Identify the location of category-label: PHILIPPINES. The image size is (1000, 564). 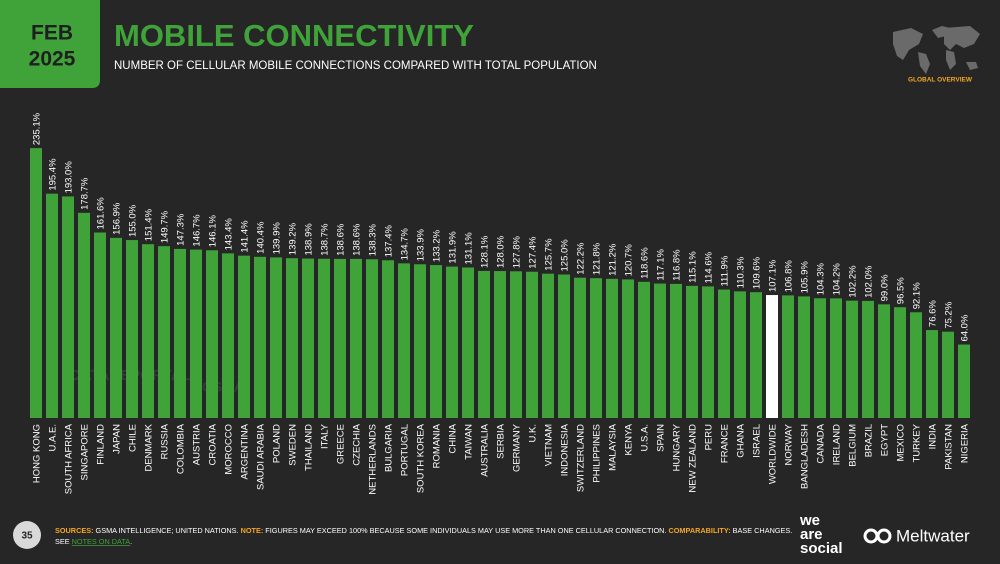
(597, 453).